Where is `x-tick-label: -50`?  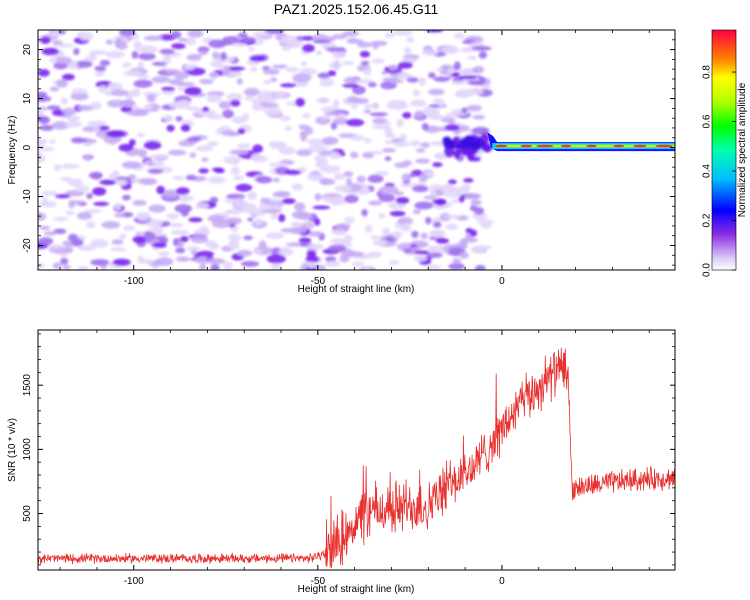 x-tick-label: -50 is located at coordinates (318, 281).